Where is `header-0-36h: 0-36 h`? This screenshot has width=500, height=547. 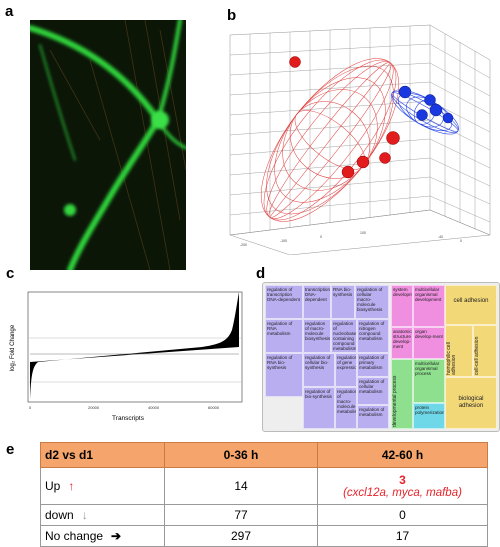
header-0-36h: 0-36 h is located at coordinates (241, 455).